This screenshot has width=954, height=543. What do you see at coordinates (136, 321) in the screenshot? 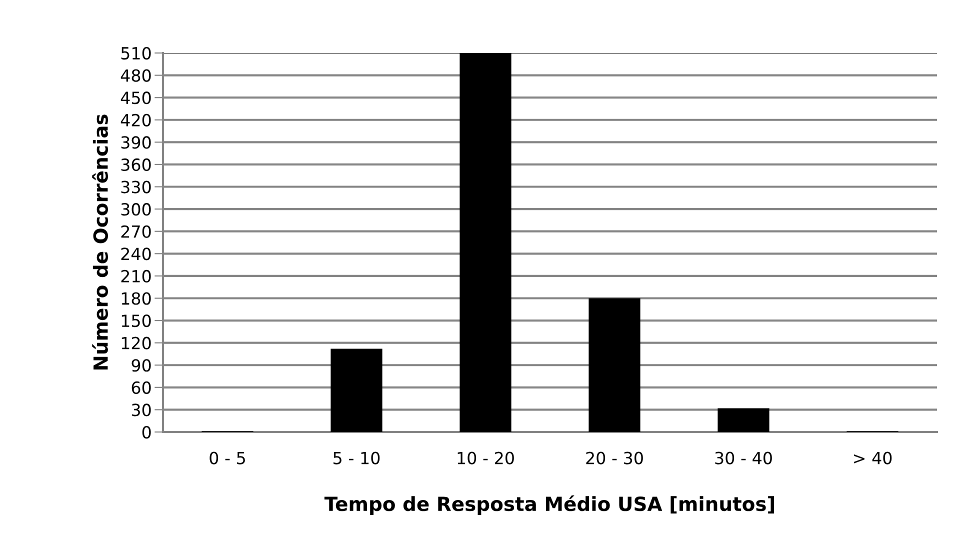
I see `y-tick-label: 150` at bounding box center [136, 321].